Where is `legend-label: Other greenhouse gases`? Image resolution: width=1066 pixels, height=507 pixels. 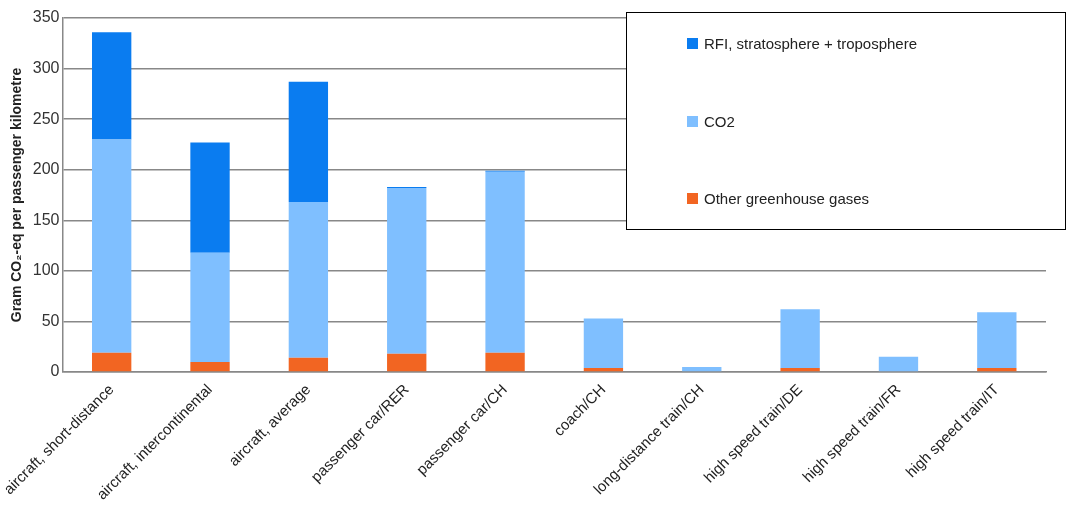
legend-label: Other greenhouse gases is located at coordinates (787, 198).